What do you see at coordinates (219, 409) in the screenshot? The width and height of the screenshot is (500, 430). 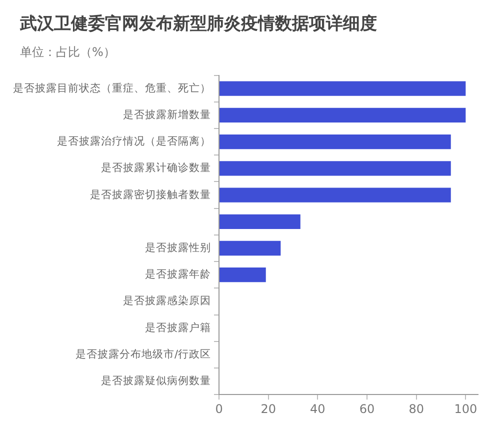 I see `x-tick-label: 0` at bounding box center [219, 409].